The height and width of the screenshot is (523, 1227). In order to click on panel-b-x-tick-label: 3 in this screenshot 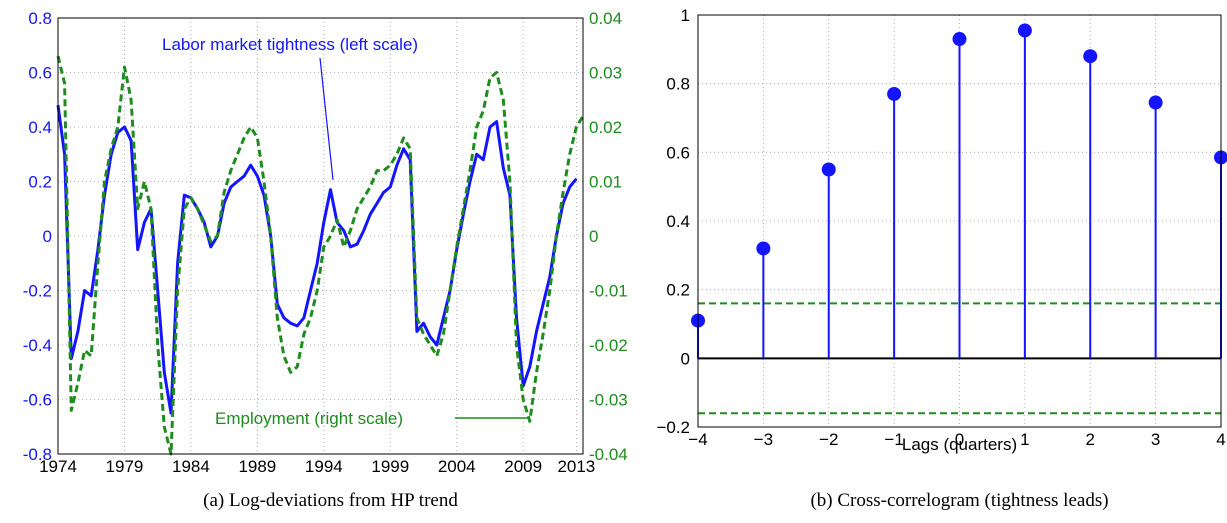, I will do `click(1155, 439)`.